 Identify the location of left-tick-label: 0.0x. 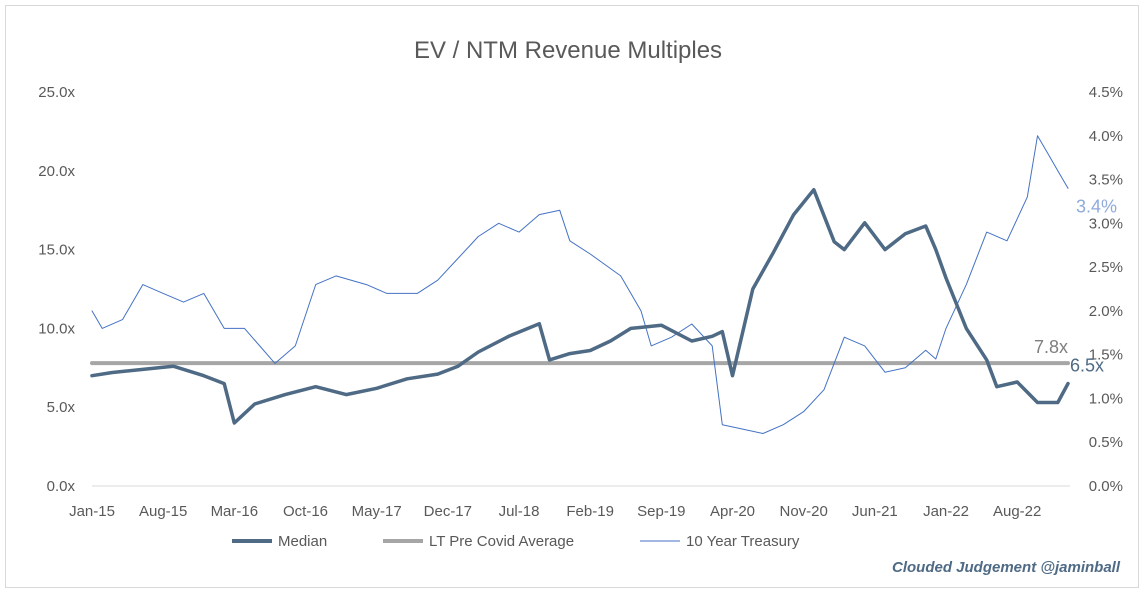
(61, 486).